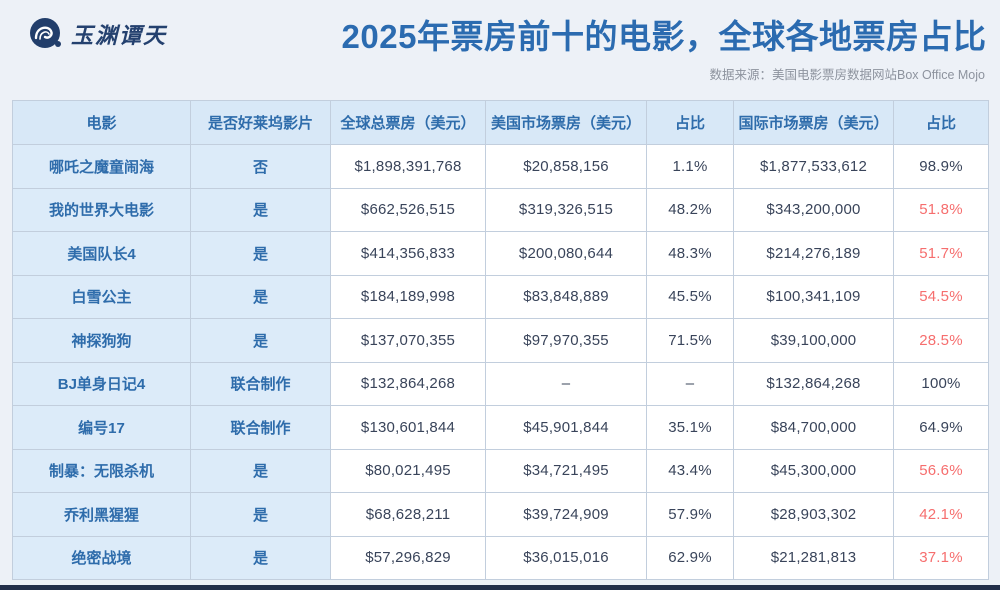 Image resolution: width=1000 pixels, height=590 pixels. I want to click on us-share-cell: 48.3%, so click(690, 253).